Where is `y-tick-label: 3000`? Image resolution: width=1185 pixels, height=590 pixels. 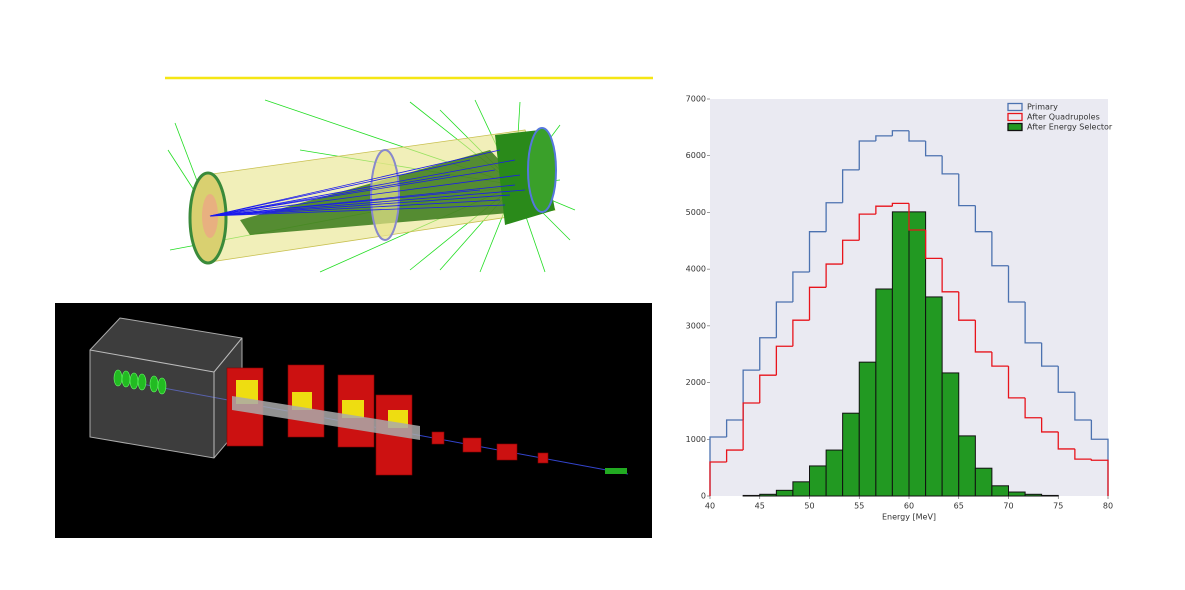
y-tick-label: 3000 is located at coordinates (696, 325).